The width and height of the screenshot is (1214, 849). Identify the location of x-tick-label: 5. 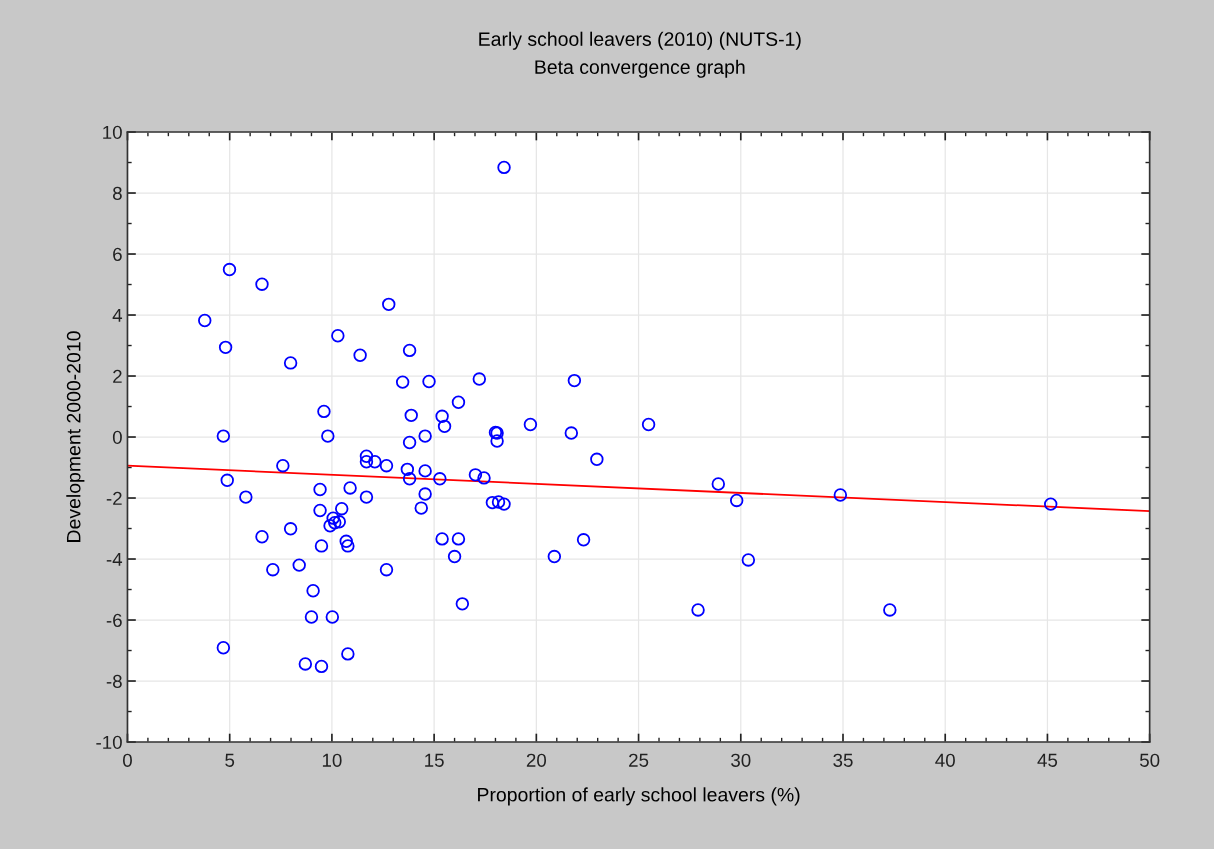
(230, 760).